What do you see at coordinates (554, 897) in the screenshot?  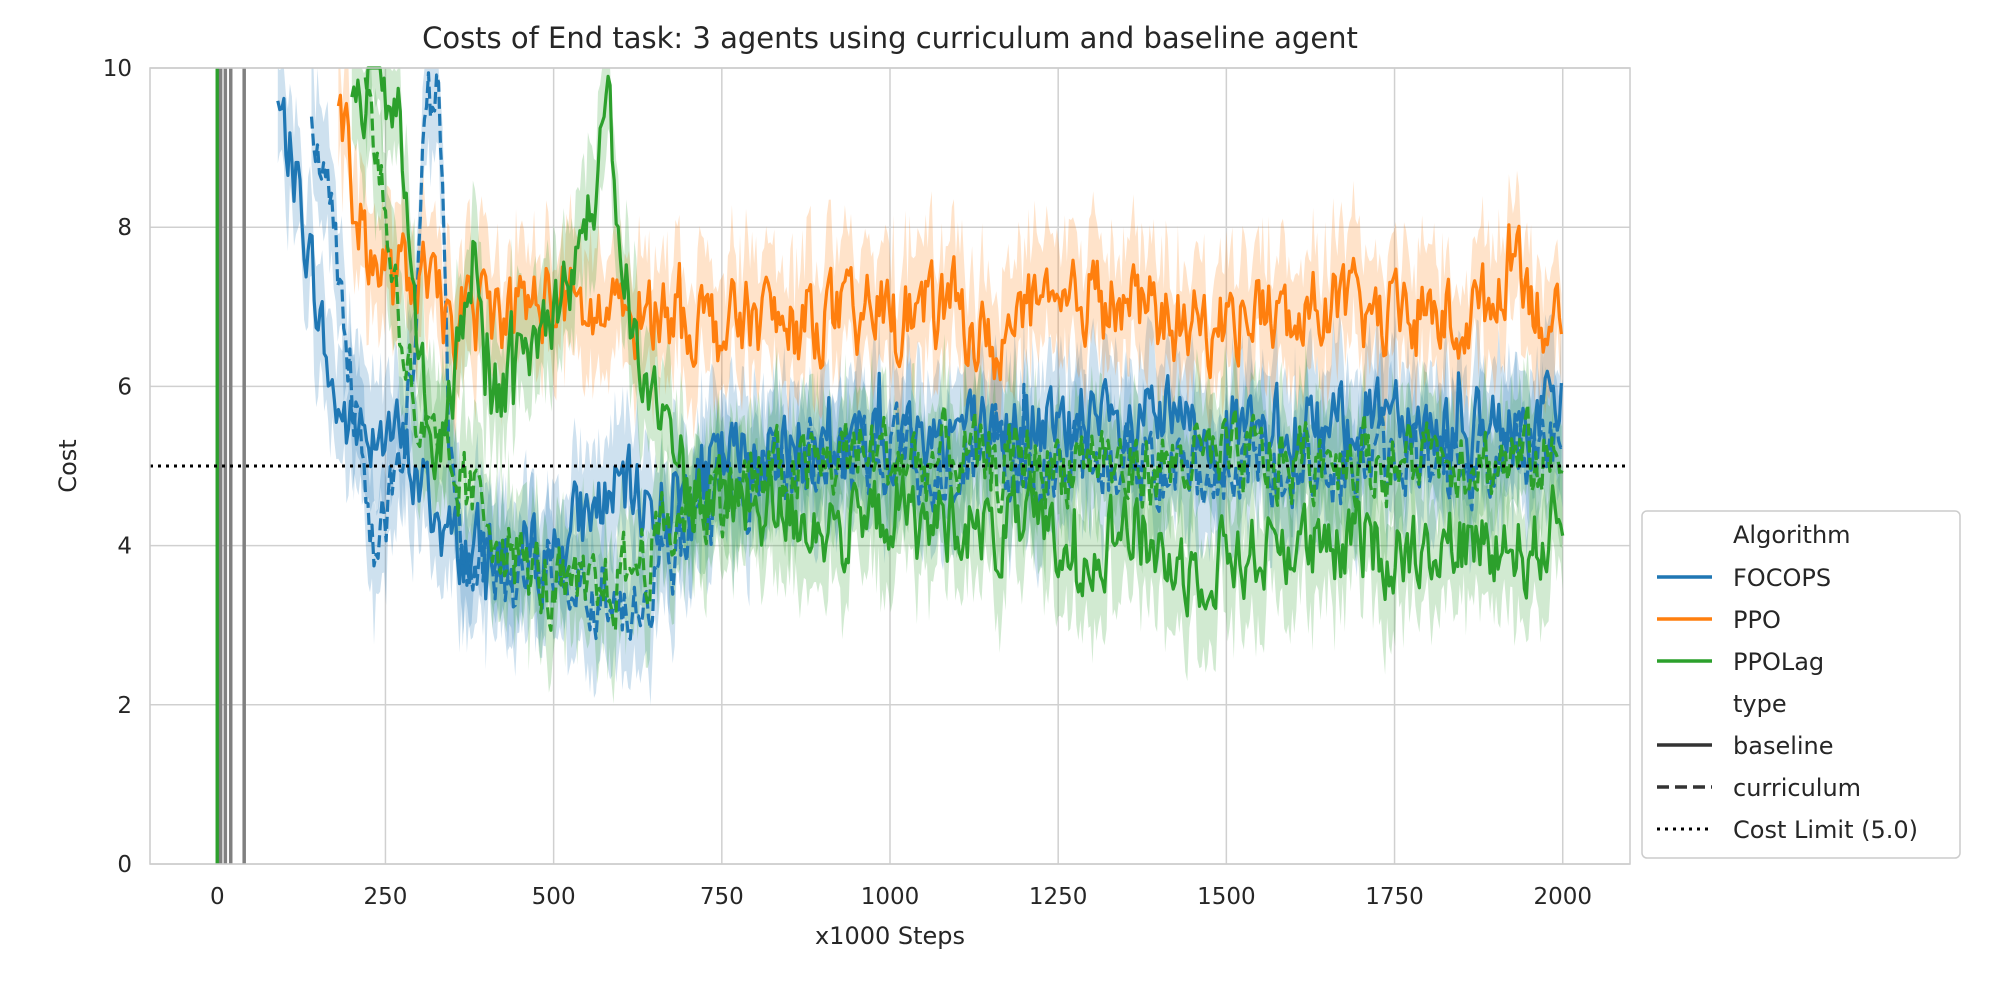 I see `x-tick-label: 500` at bounding box center [554, 897].